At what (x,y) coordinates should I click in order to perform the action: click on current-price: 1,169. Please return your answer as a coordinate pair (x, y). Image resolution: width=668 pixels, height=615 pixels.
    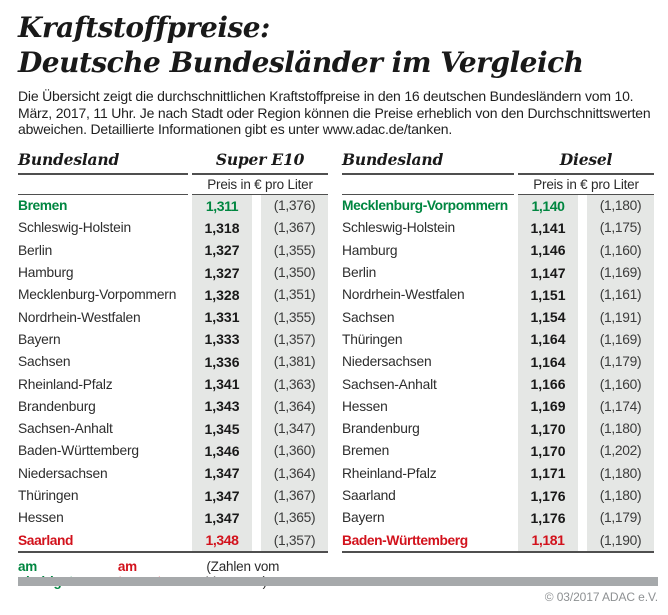
    Looking at the image, I should click on (548, 406).